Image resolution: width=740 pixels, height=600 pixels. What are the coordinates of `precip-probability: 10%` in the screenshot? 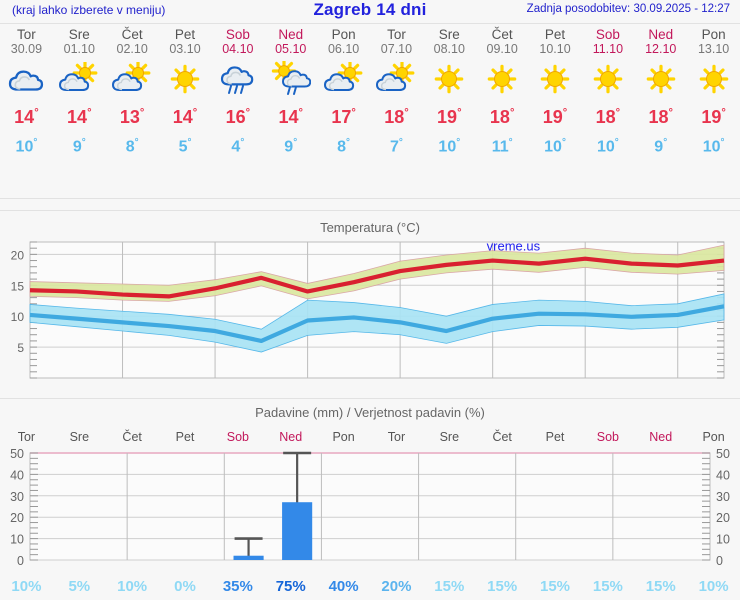 It's located at (26, 586).